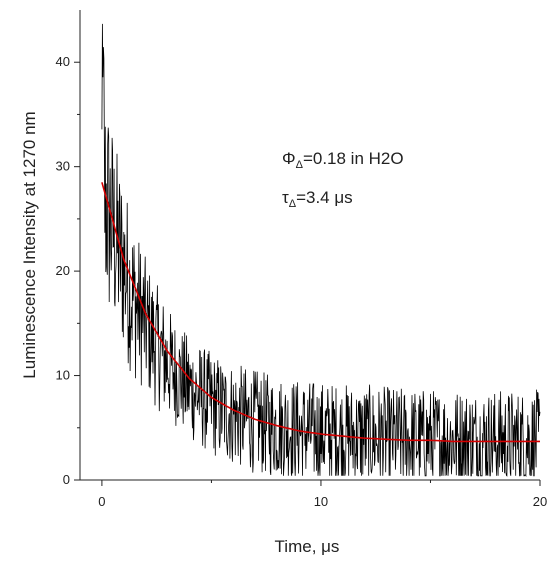 Image resolution: width=550 pixels, height=567 pixels. I want to click on y-tick-label: 10, so click(63, 375).